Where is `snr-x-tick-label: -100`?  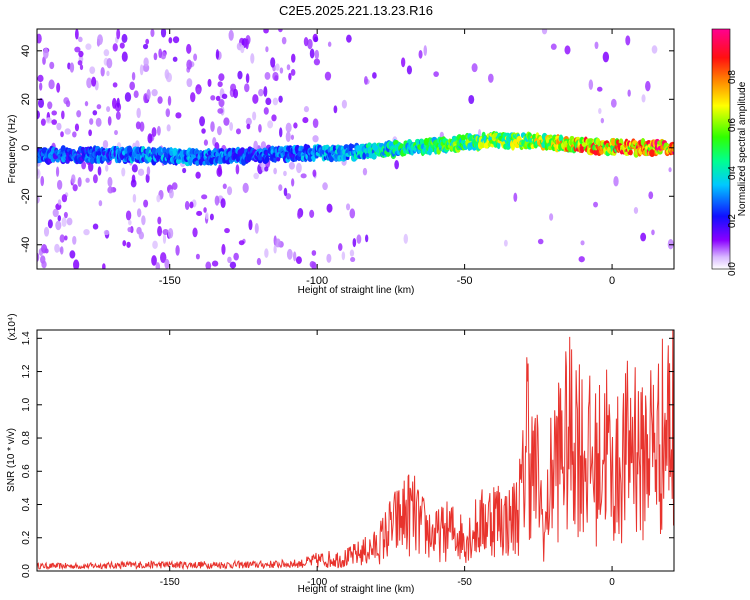 snr-x-tick-label: -100 is located at coordinates (317, 582).